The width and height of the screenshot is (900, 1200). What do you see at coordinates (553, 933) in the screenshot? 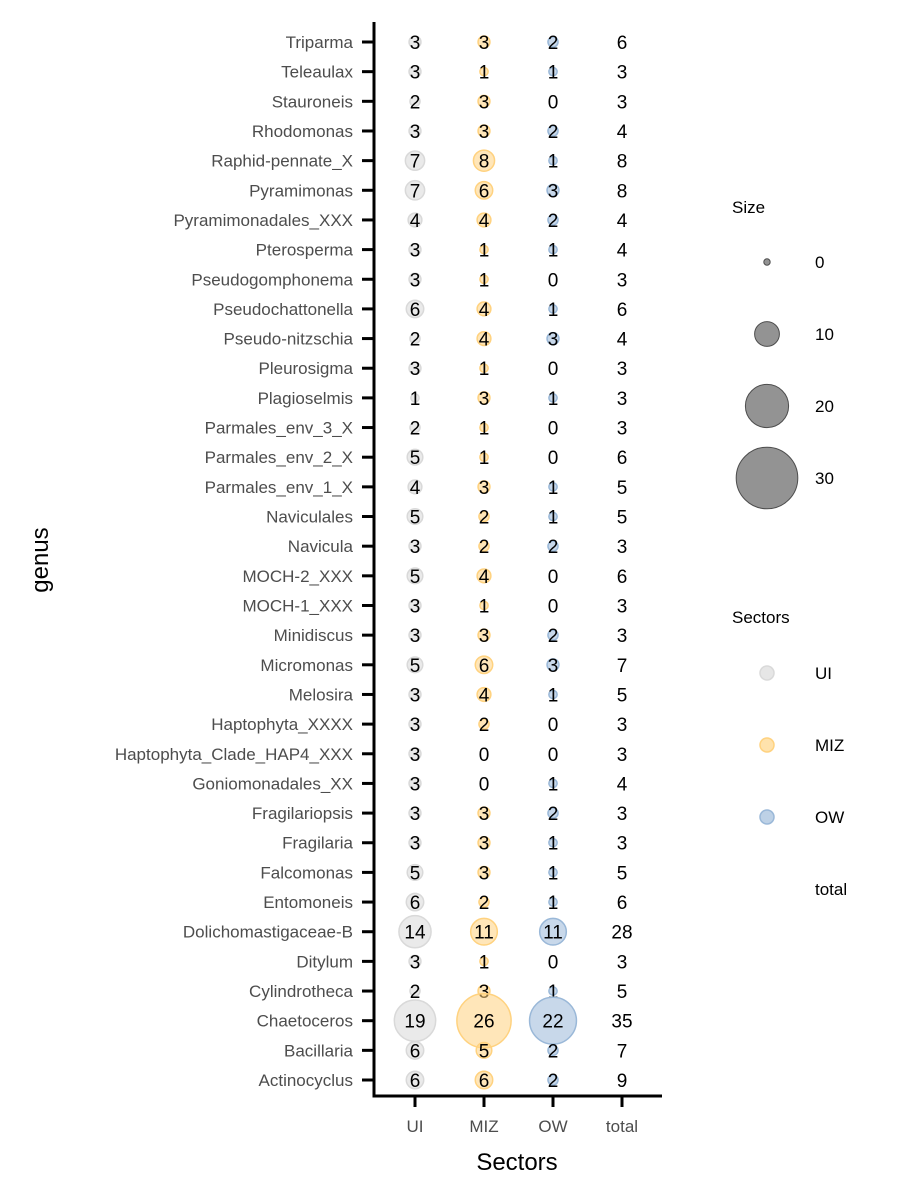
I see `value-label-ow-dolichomastigaceae-b: 11` at bounding box center [553, 933].